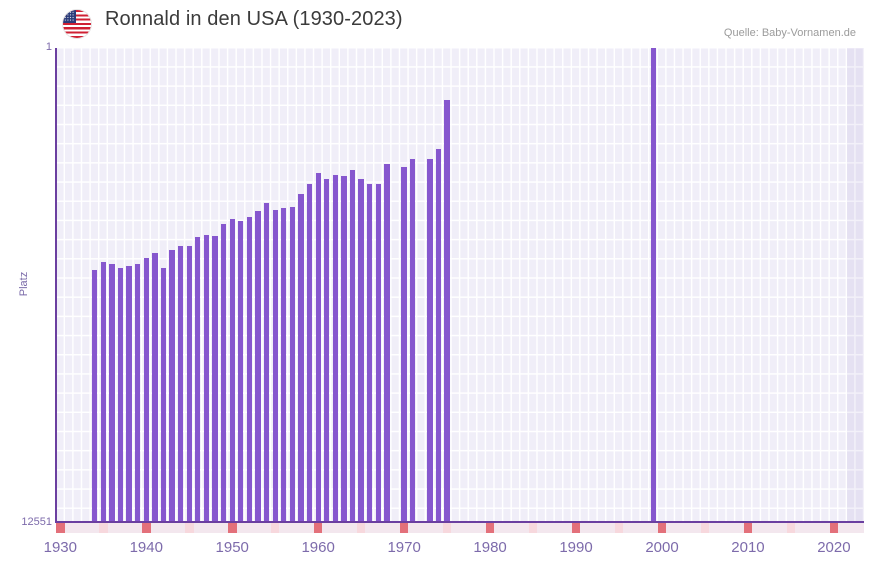  I want to click on forecast-shaded-band, so click(855, 285).